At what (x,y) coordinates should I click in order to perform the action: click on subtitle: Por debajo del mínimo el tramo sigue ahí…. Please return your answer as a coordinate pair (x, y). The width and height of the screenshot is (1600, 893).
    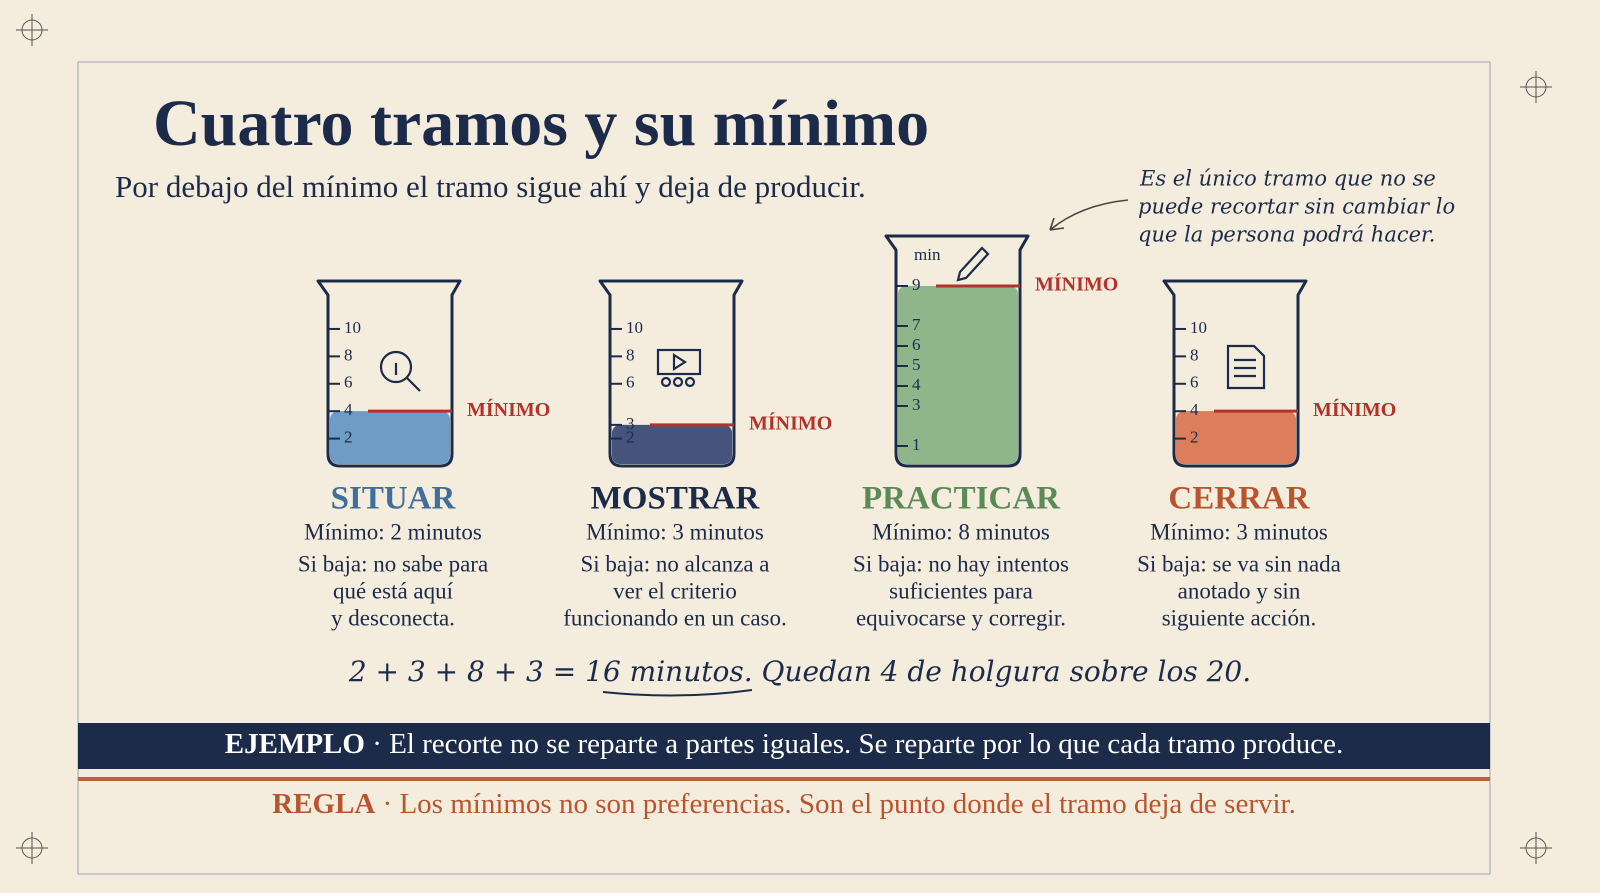
    Looking at the image, I should click on (490, 186).